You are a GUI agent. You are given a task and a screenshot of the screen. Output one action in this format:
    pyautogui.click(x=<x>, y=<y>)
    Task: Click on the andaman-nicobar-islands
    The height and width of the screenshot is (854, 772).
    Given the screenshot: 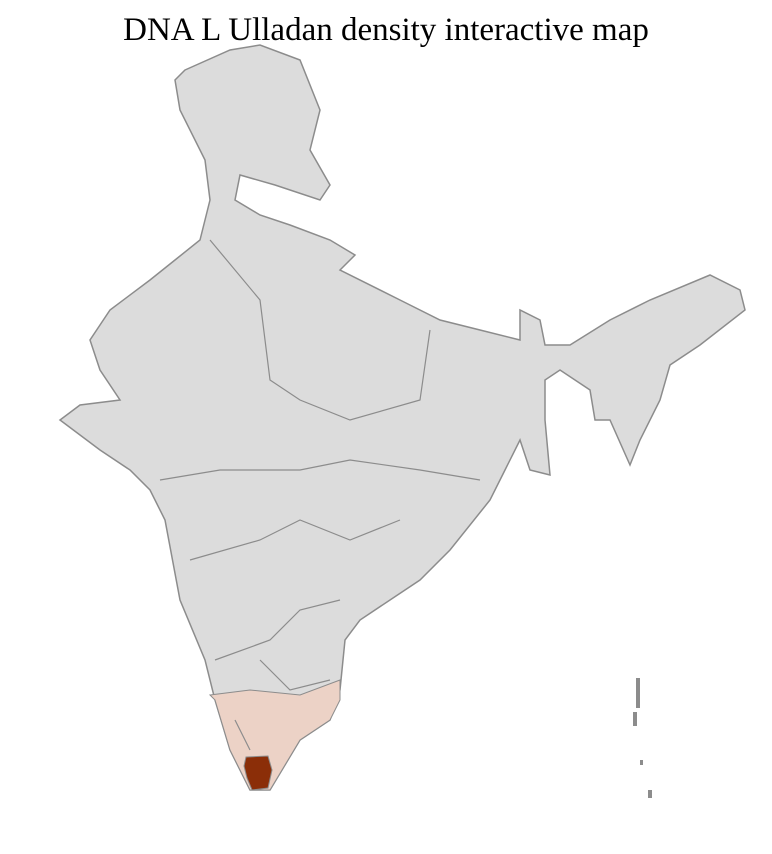 What is the action you would take?
    pyautogui.click(x=642, y=738)
    